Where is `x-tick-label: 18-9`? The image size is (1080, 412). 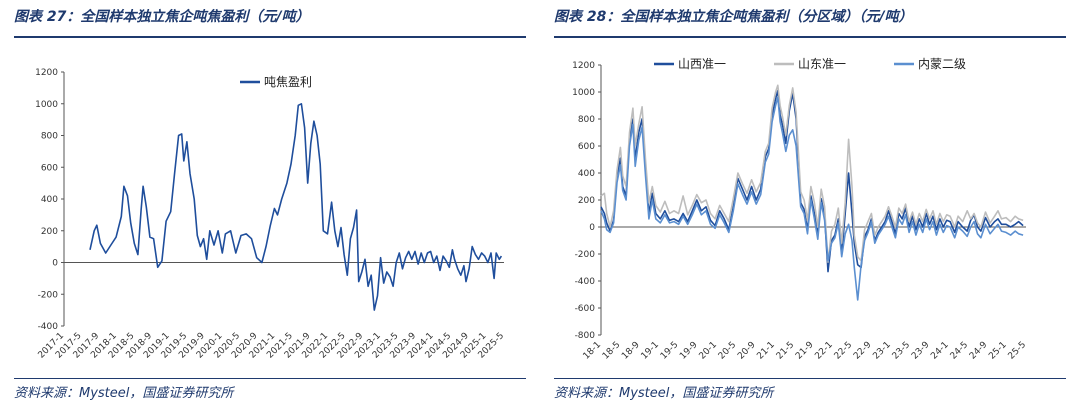
x-tick-label: 18-9 is located at coordinates (631, 351).